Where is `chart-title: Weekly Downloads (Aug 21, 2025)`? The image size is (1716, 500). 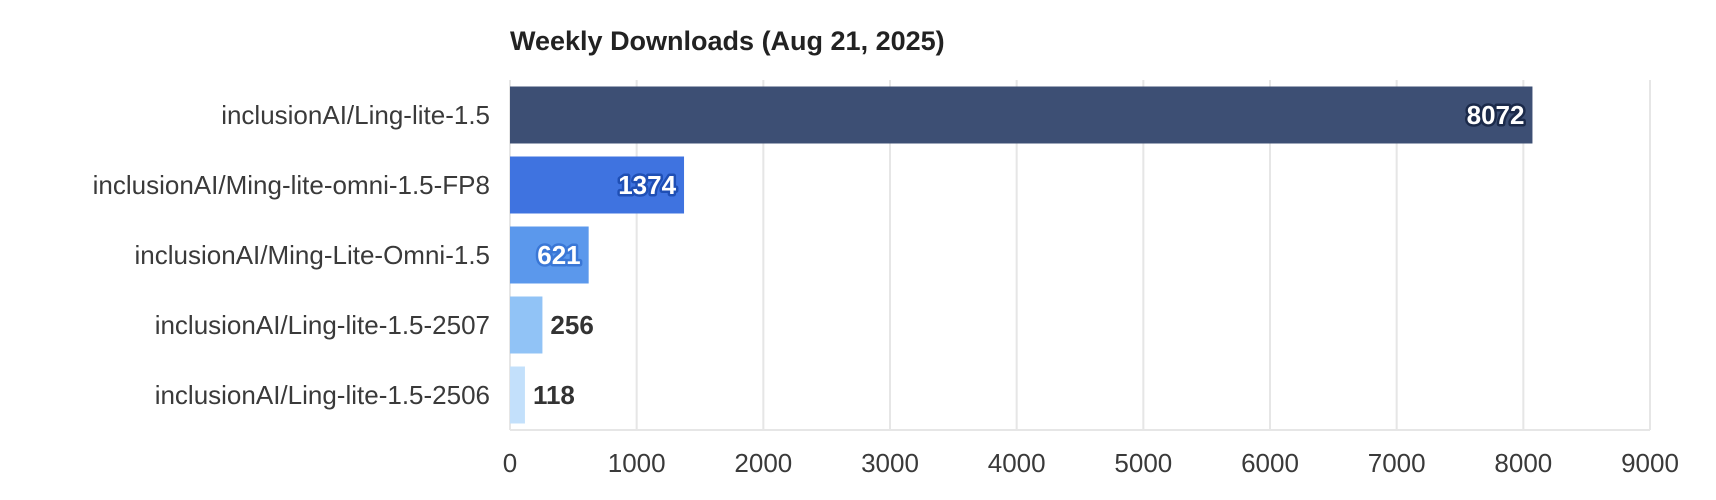
chart-title: Weekly Downloads (Aug 21, 2025) is located at coordinates (727, 41).